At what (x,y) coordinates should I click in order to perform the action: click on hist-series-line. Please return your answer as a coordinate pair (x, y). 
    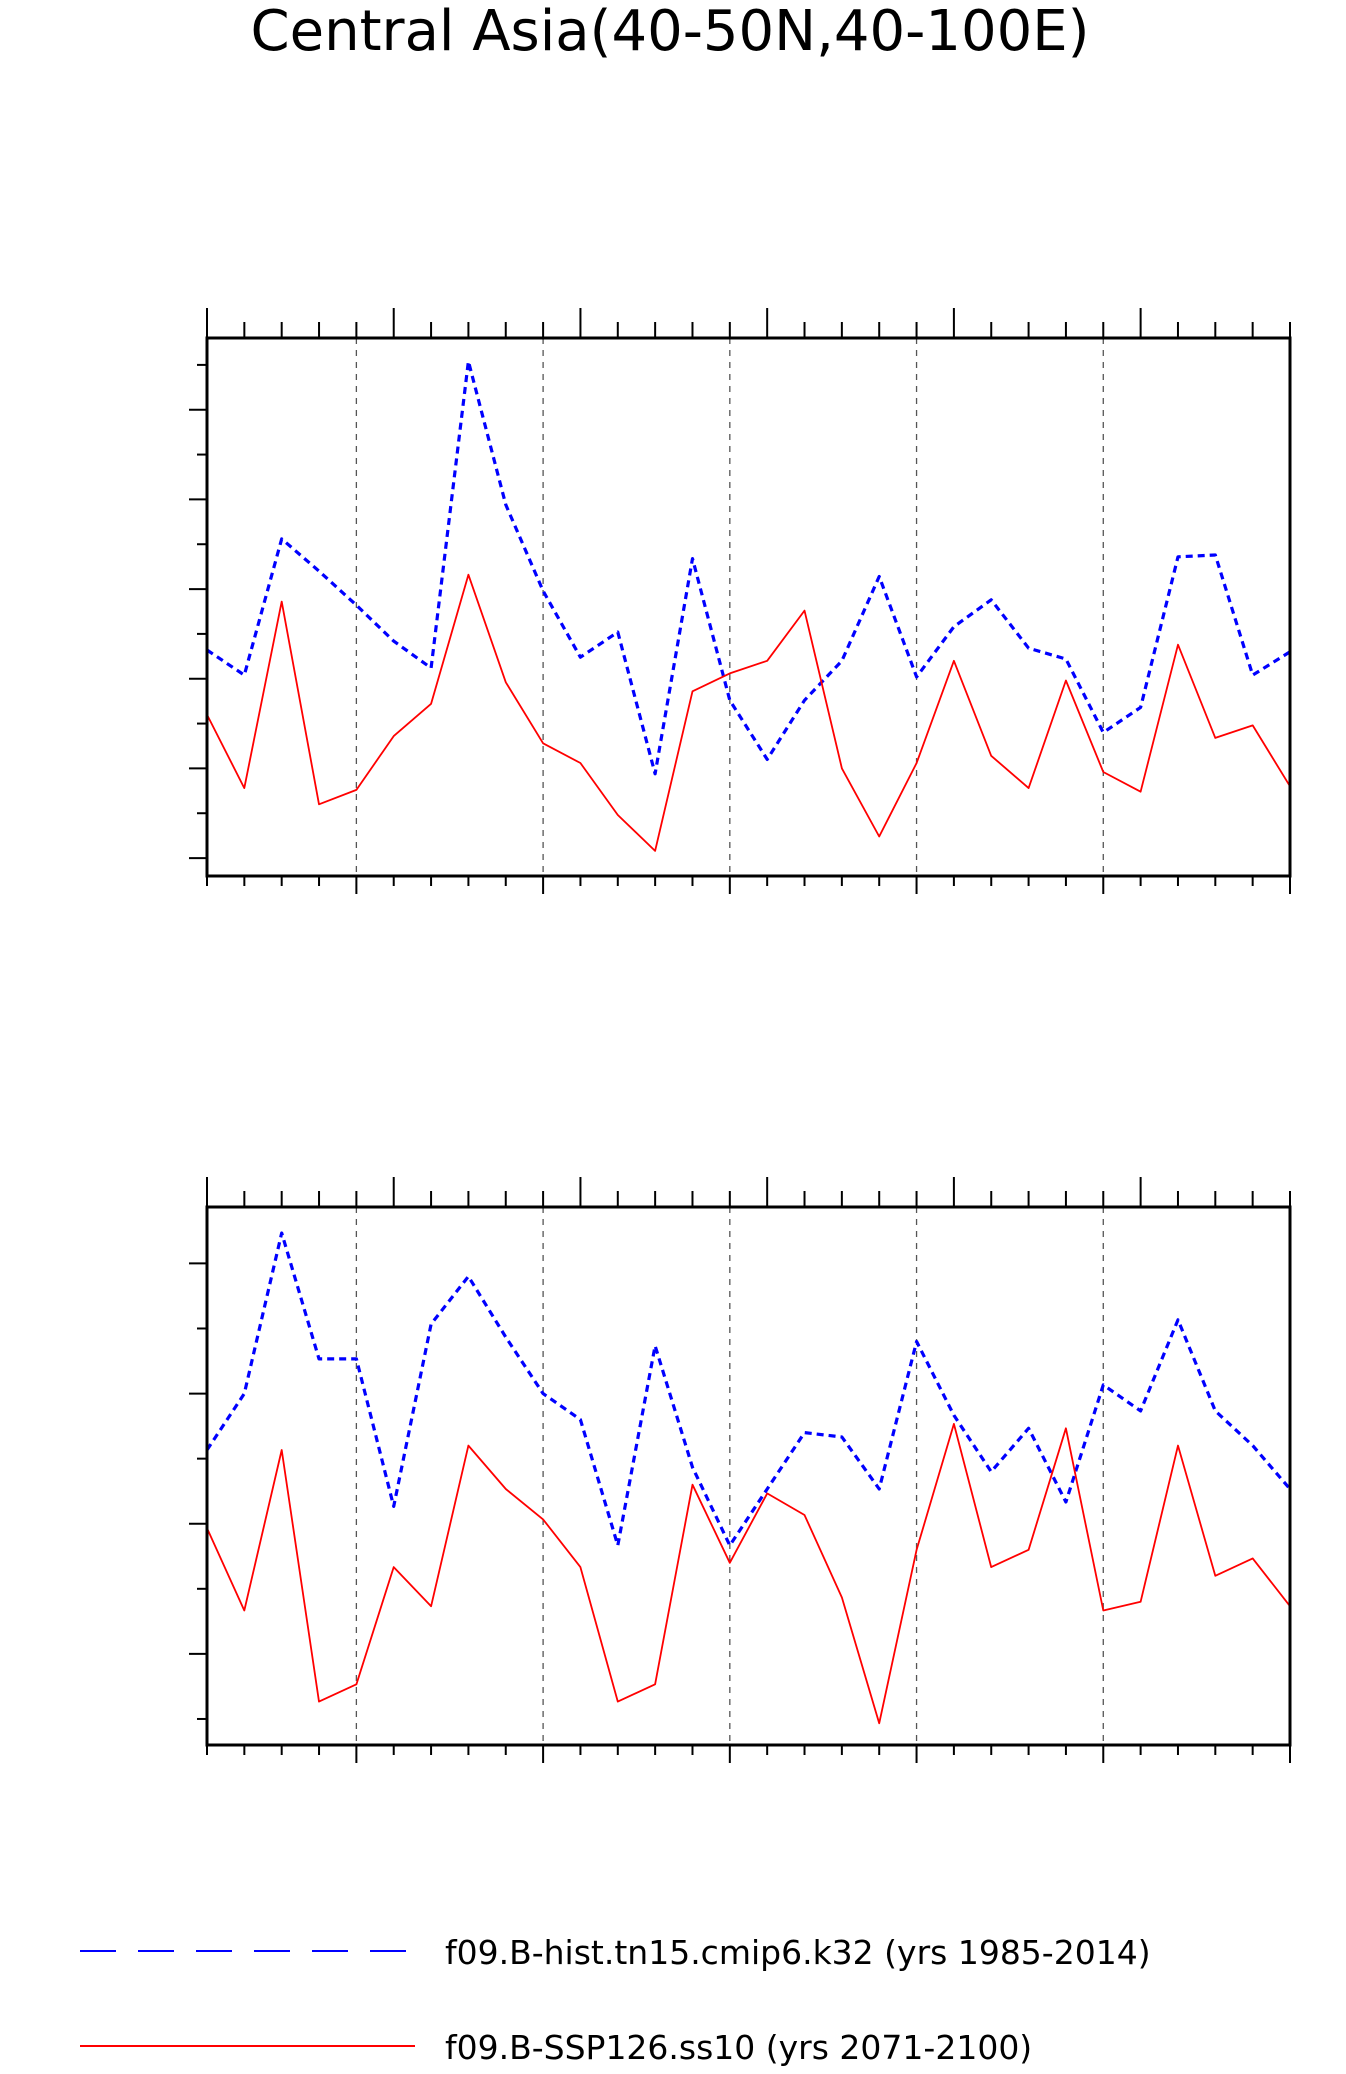
    Looking at the image, I should click on (748, 1389).